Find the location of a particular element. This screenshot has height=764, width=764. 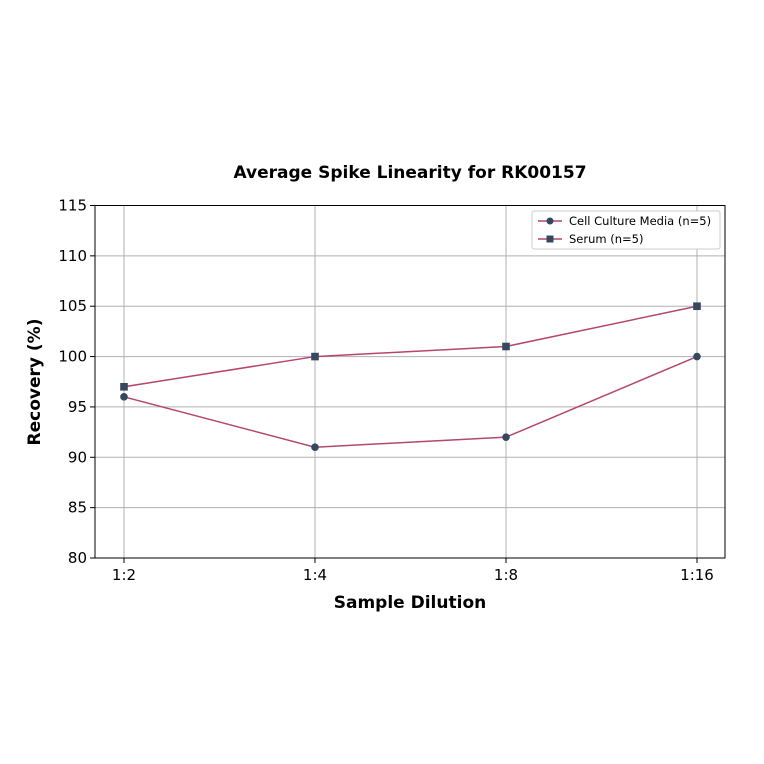

legend-box is located at coordinates (626, 230).